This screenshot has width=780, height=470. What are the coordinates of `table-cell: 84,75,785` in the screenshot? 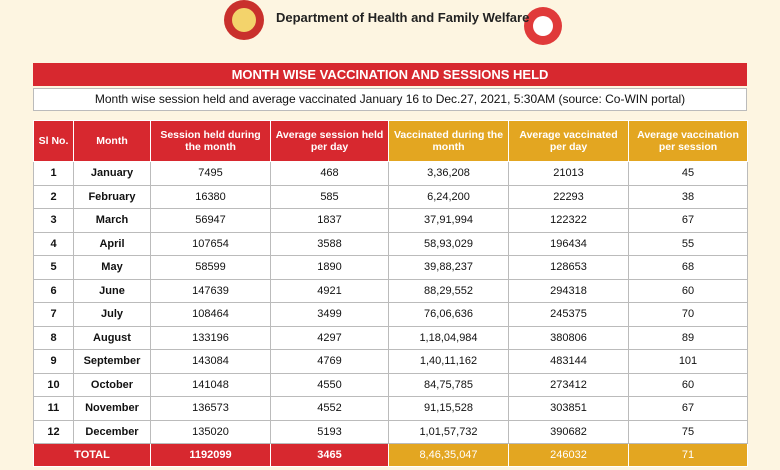 It's located at (448, 384).